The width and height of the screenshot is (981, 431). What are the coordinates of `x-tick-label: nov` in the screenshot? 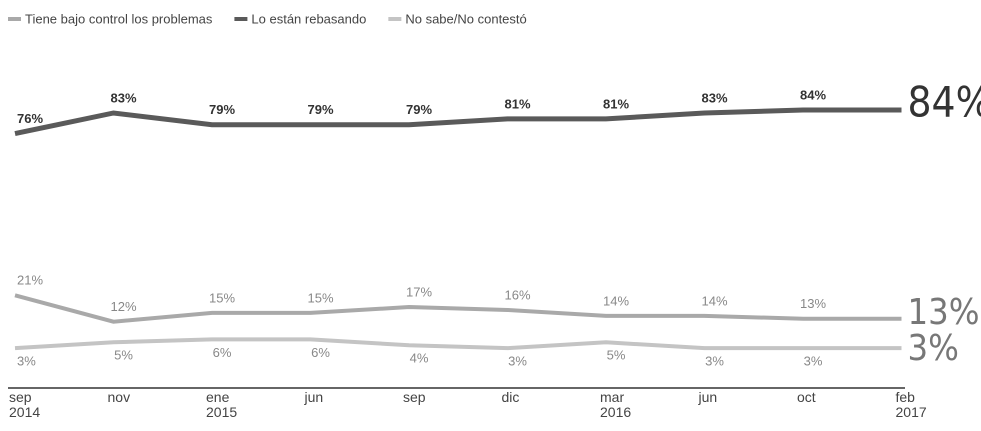 It's located at (119, 397).